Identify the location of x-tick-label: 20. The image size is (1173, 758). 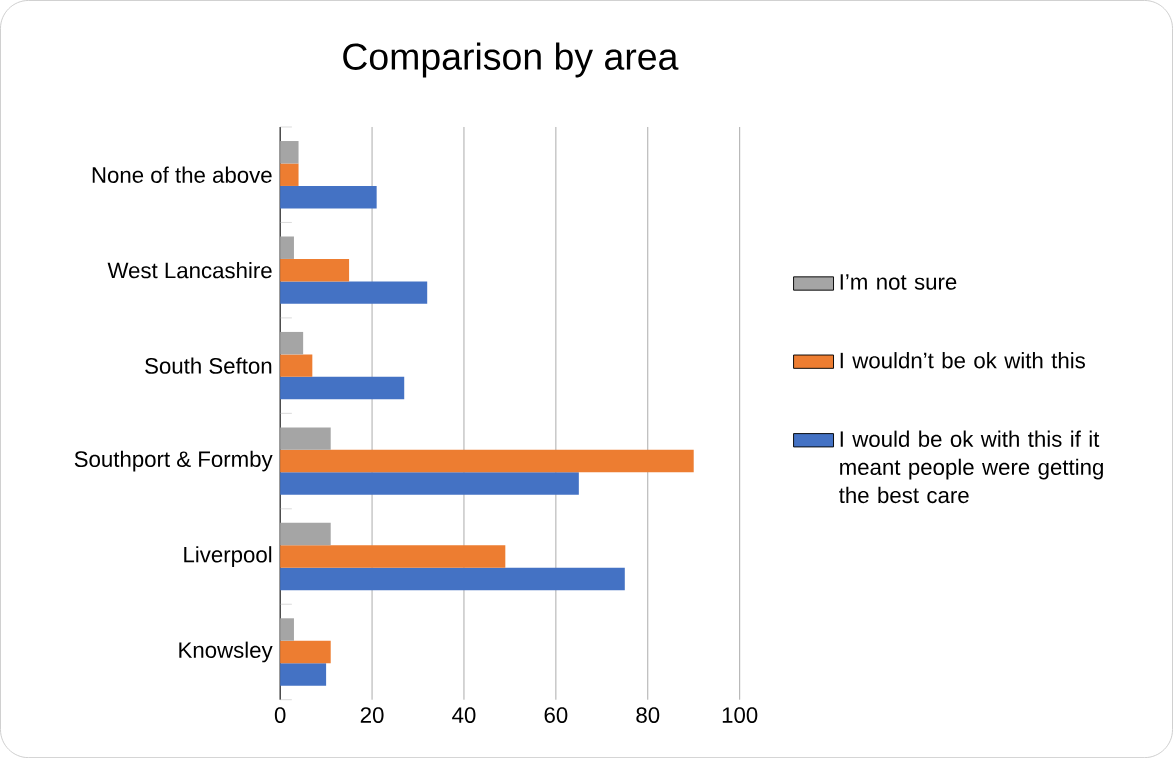
(372, 715).